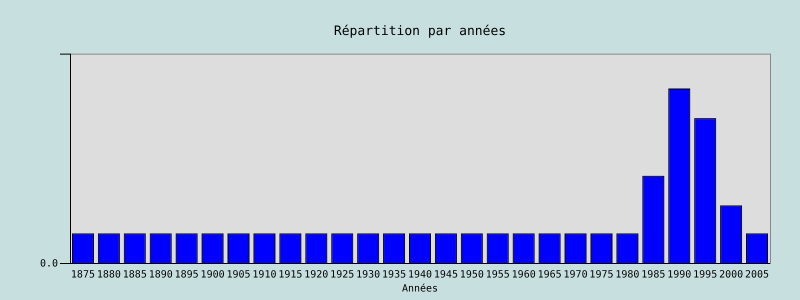 The image size is (800, 300). What do you see at coordinates (731, 275) in the screenshot?
I see `x-tick-label: 2000` at bounding box center [731, 275].